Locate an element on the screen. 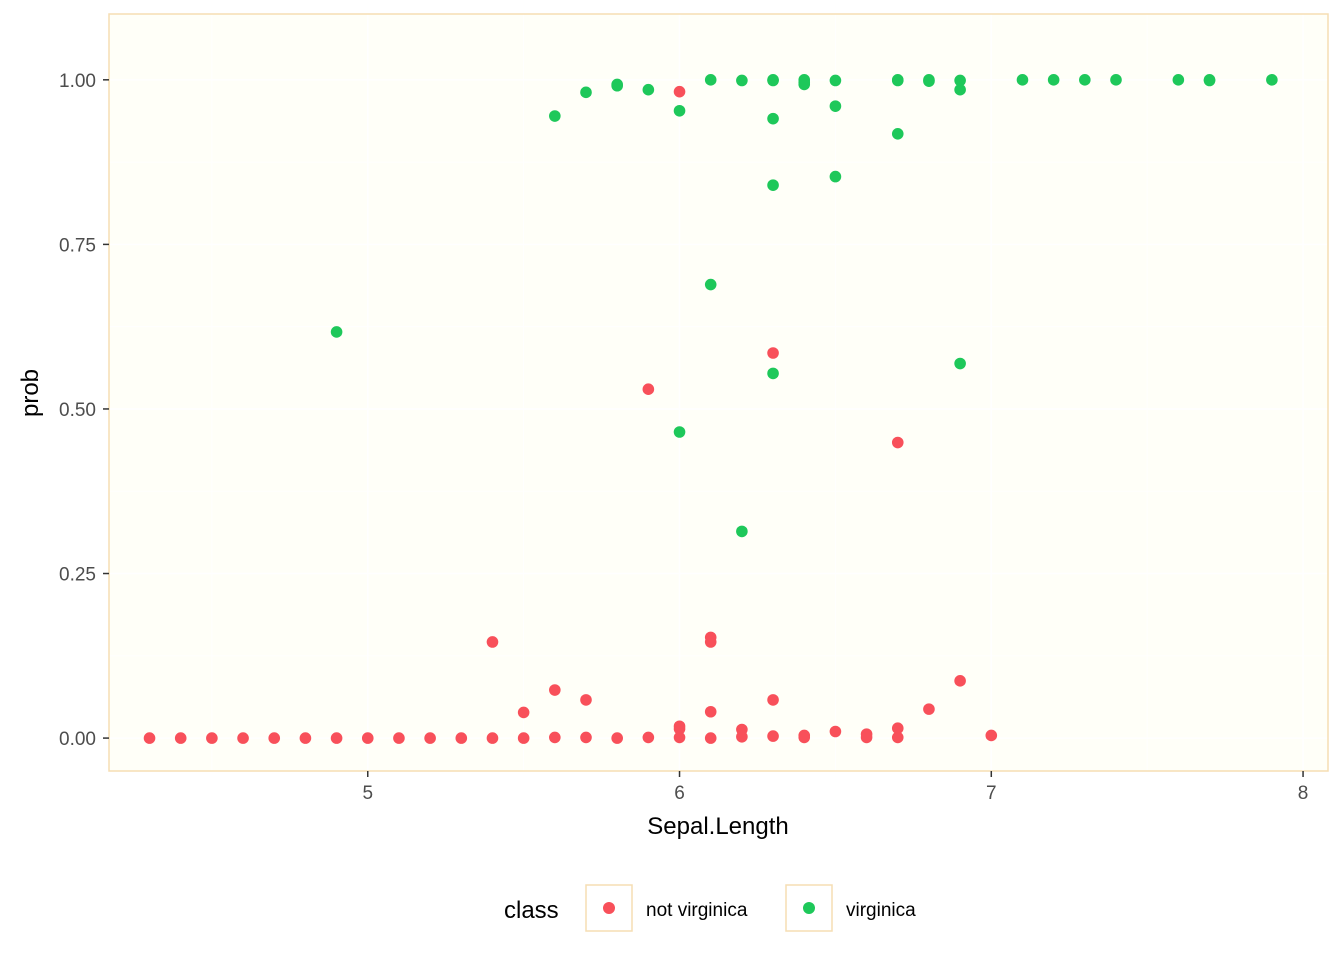  y-axis-title: prob is located at coordinates (30, 393).